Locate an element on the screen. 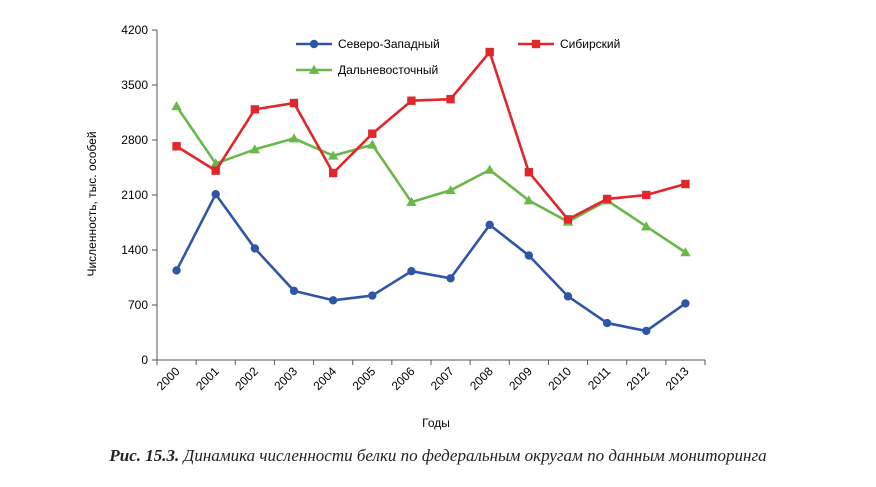 This screenshot has height=487, width=876. y-tick-label: 0 is located at coordinates (144, 360).